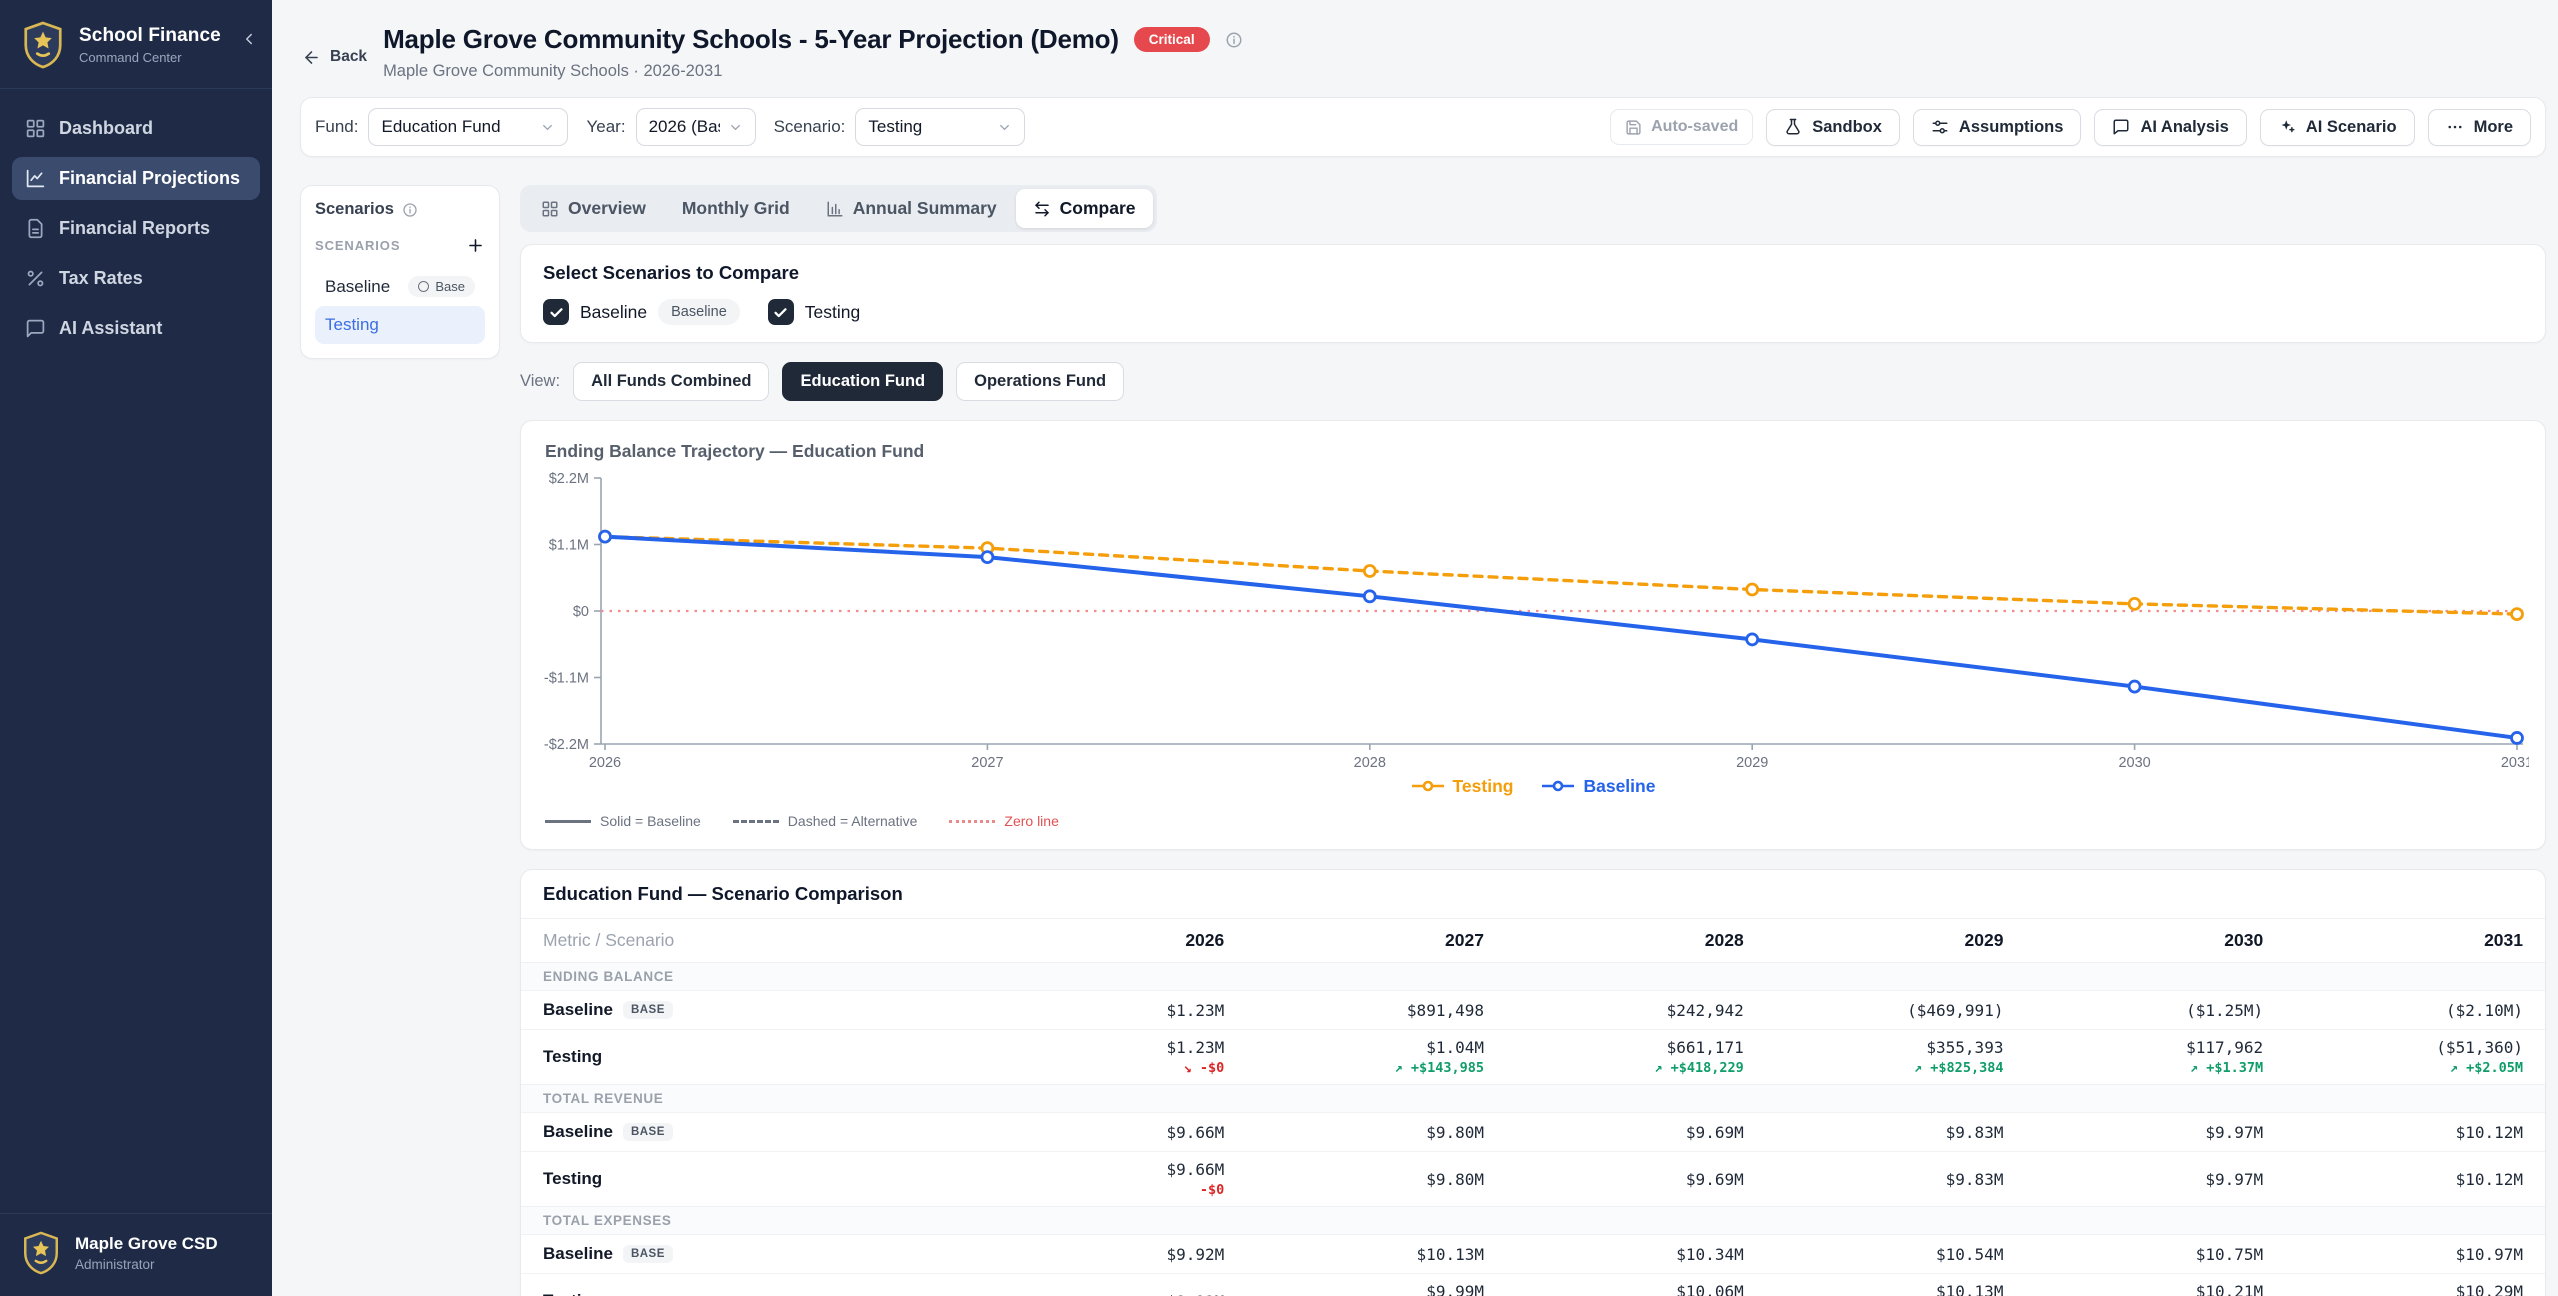 The width and height of the screenshot is (2558, 1296). I want to click on value-cell: $9.92M, so click(1117, 1285).